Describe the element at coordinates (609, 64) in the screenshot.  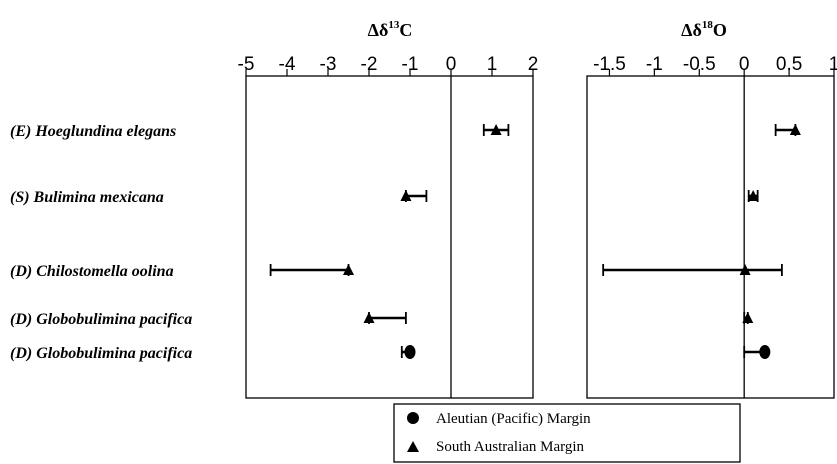
I see `x-tick-label: -1.5` at that location.